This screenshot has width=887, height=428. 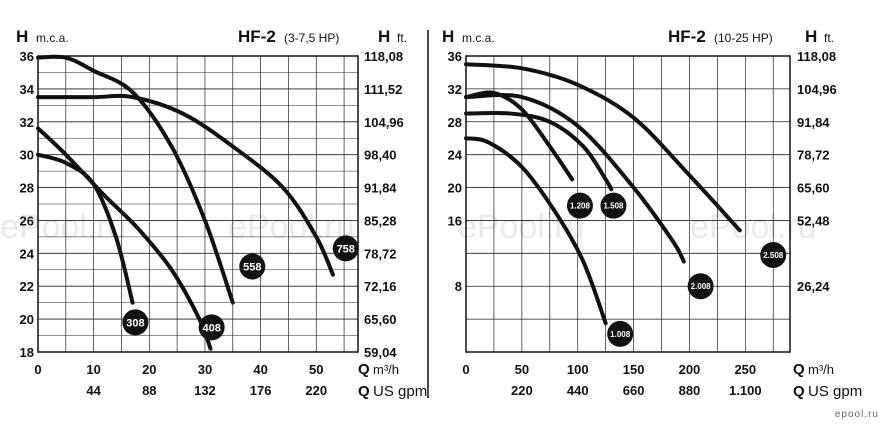 I want to click on series-label-408: 408, so click(x=211, y=328).